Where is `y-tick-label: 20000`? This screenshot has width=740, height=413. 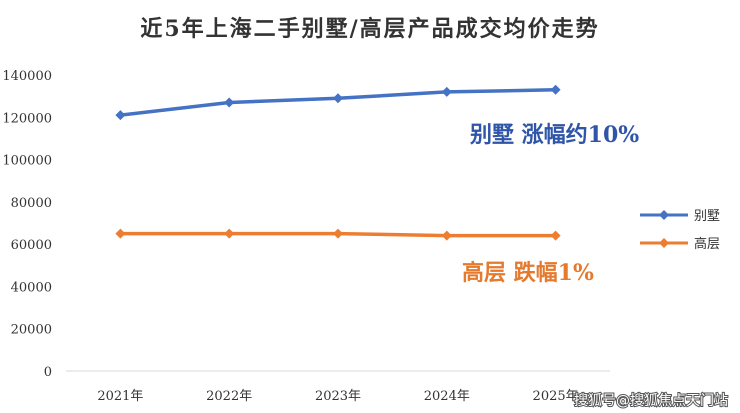
y-tick-label: 20000 is located at coordinates (31, 330).